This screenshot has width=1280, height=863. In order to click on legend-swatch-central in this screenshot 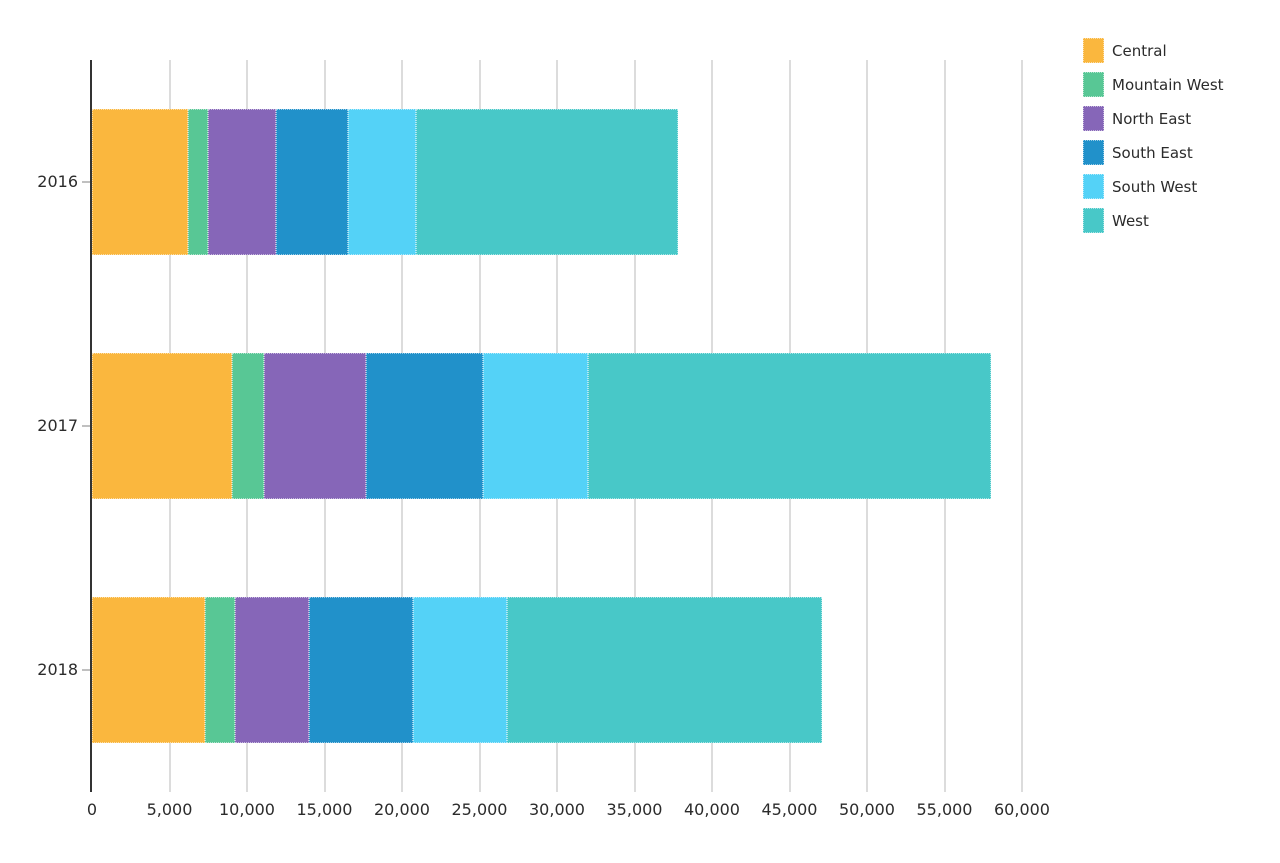, I will do `click(1093, 50)`.